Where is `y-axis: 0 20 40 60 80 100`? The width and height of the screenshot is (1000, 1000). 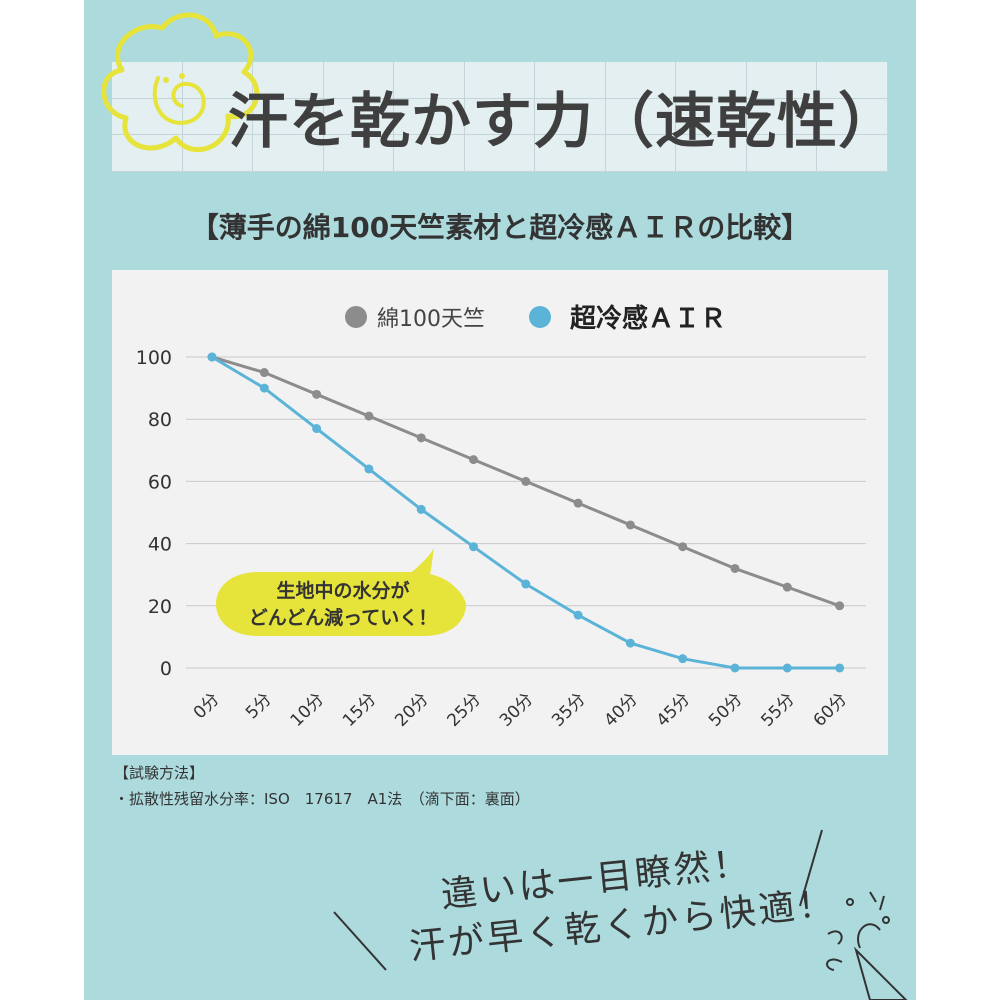 y-axis: 0 20 40 60 80 100 is located at coordinates (154, 513).